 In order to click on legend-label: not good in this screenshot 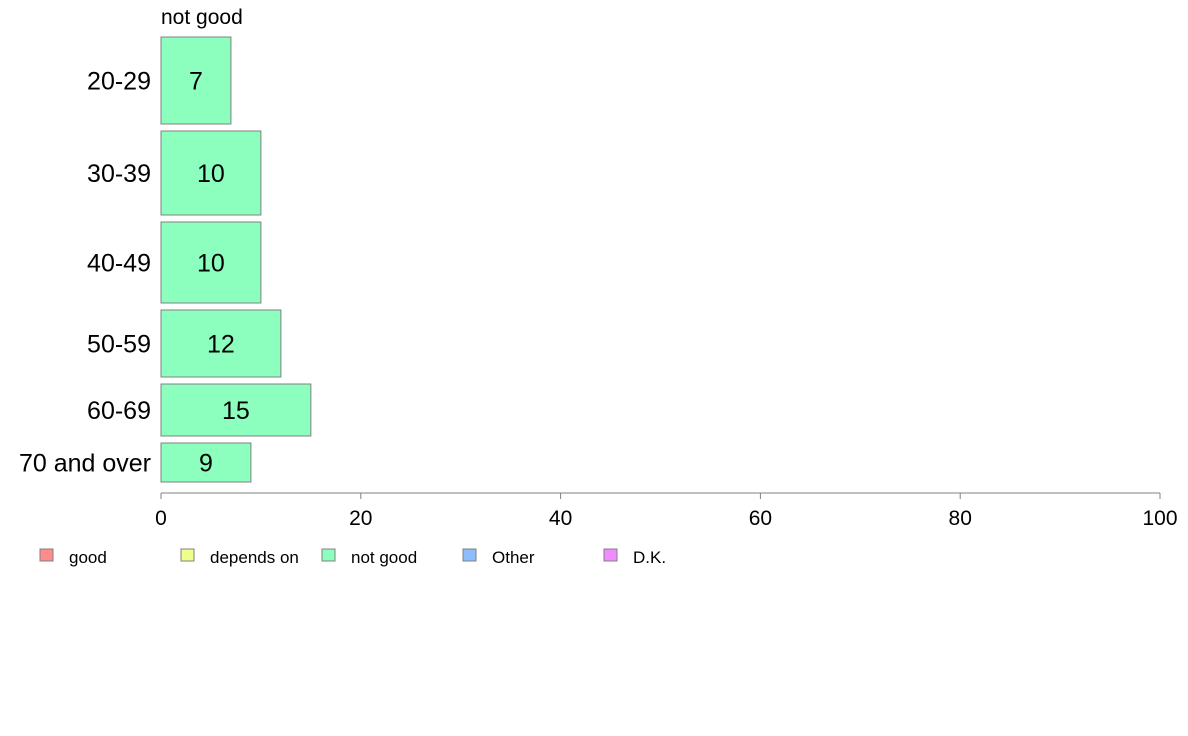, I will do `click(384, 557)`.